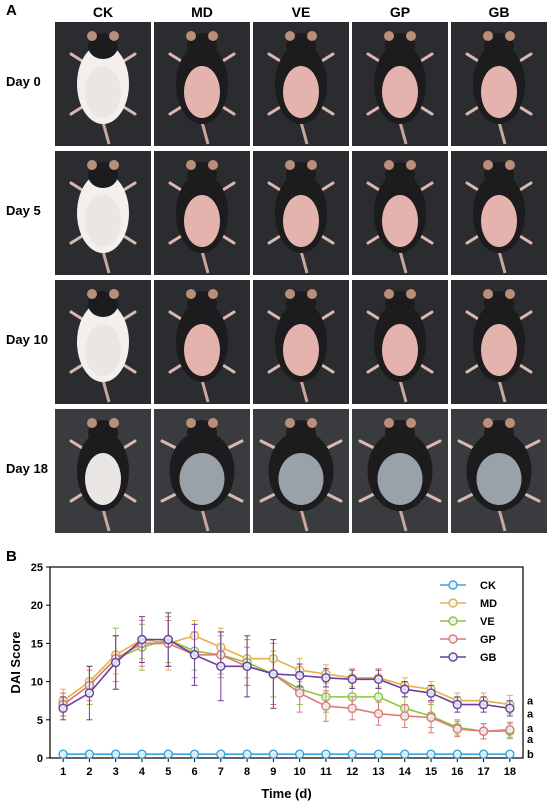 The image size is (550, 810). Describe the element at coordinates (247, 772) in the screenshot. I see `x-tick-label: 8` at that location.